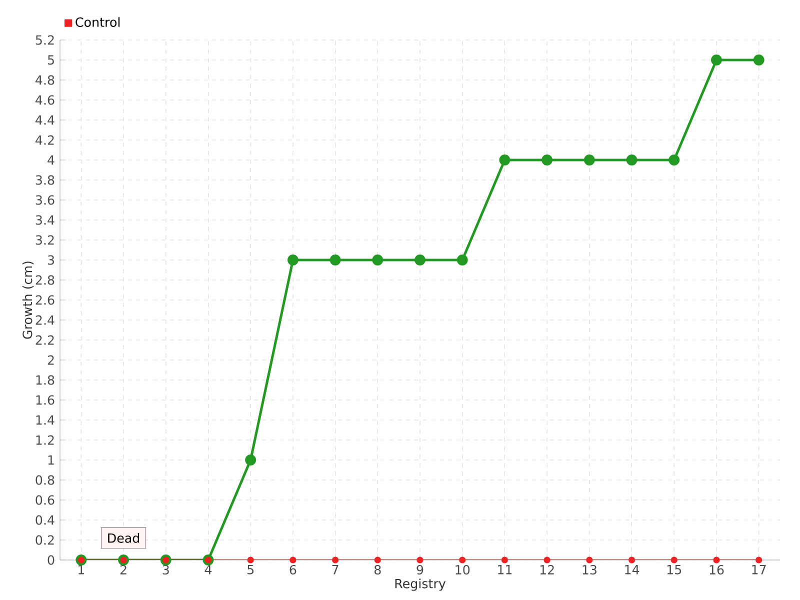 This screenshot has height=600, width=800. Describe the element at coordinates (45, 120) in the screenshot. I see `y-tick-label: 4.4` at that location.